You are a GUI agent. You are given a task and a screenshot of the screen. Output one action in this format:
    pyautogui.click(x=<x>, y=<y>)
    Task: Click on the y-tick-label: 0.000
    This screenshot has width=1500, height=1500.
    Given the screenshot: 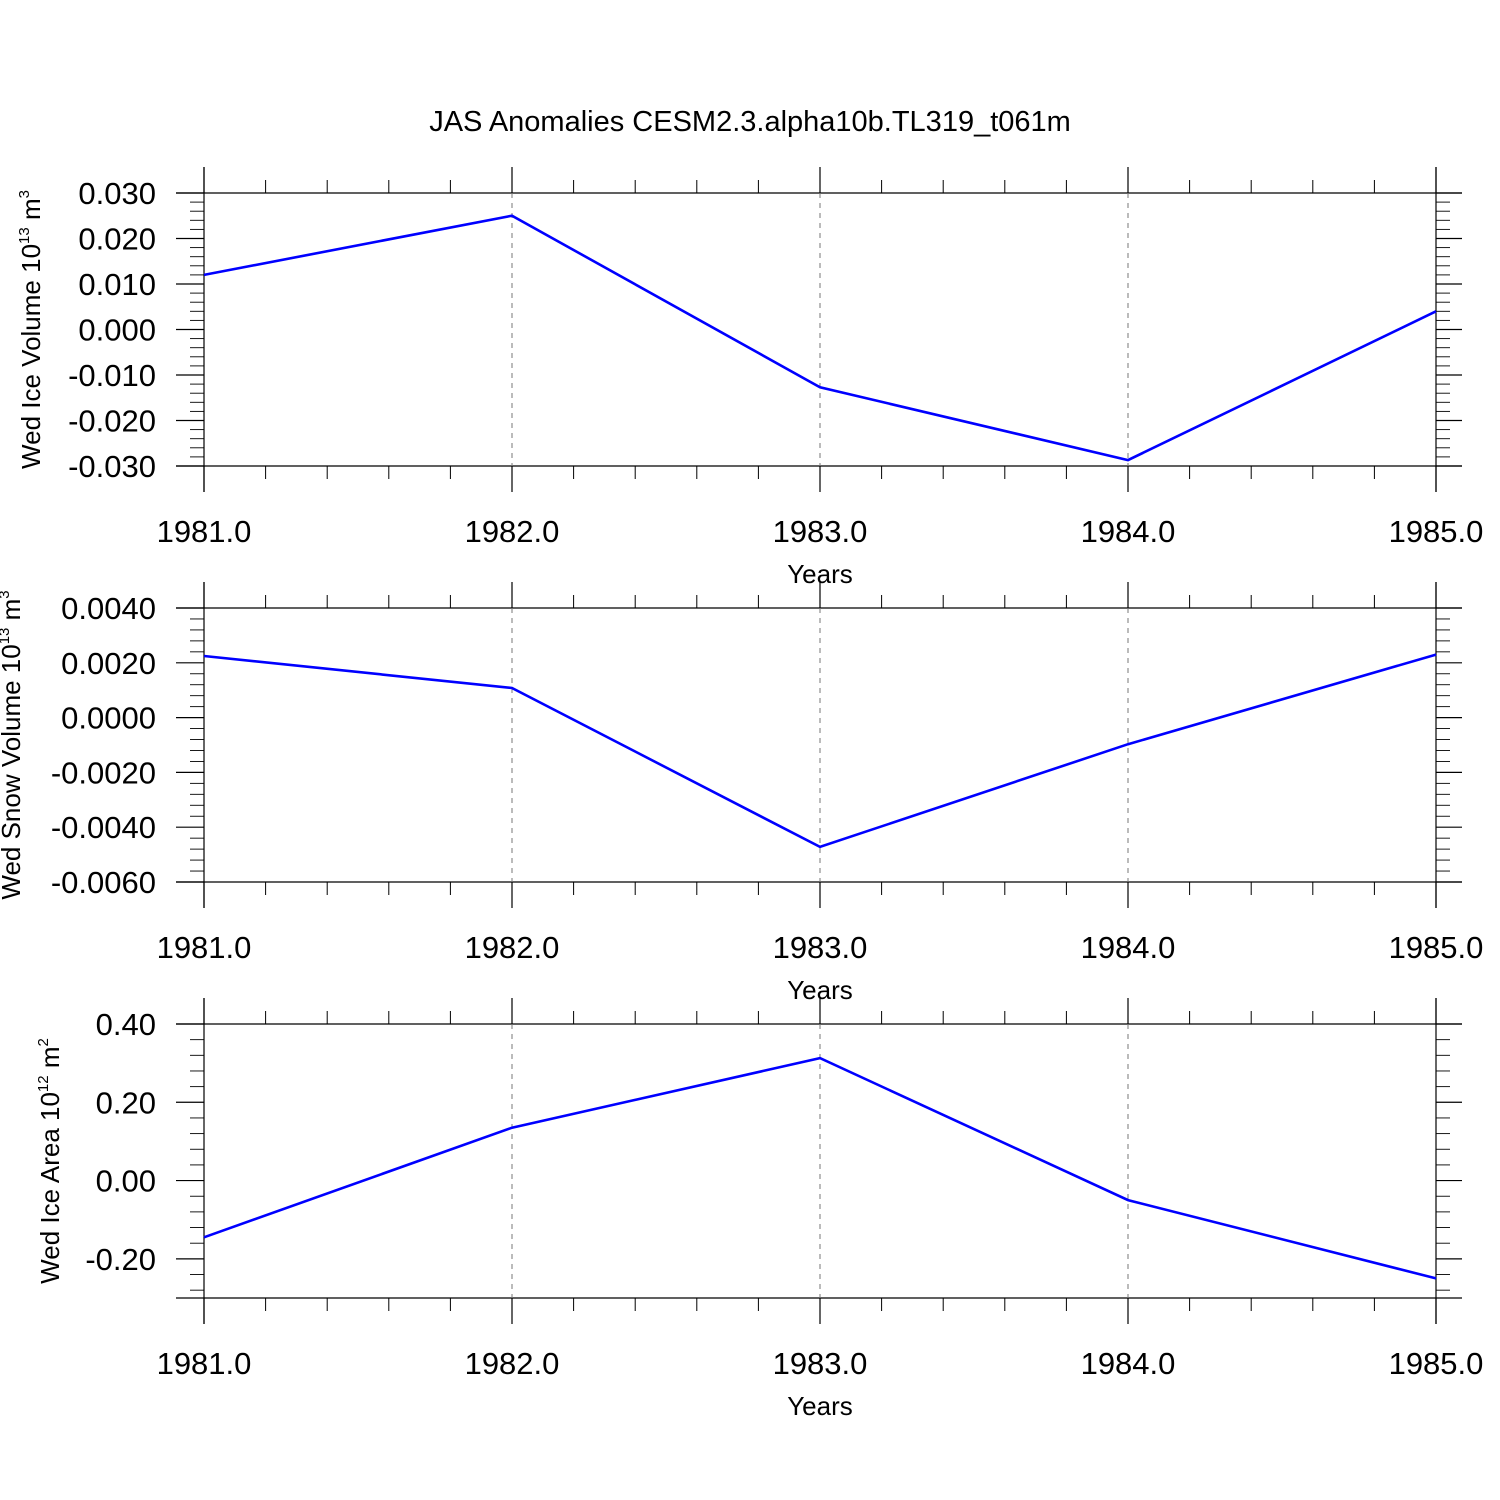 What is the action you would take?
    pyautogui.click(x=117, y=330)
    